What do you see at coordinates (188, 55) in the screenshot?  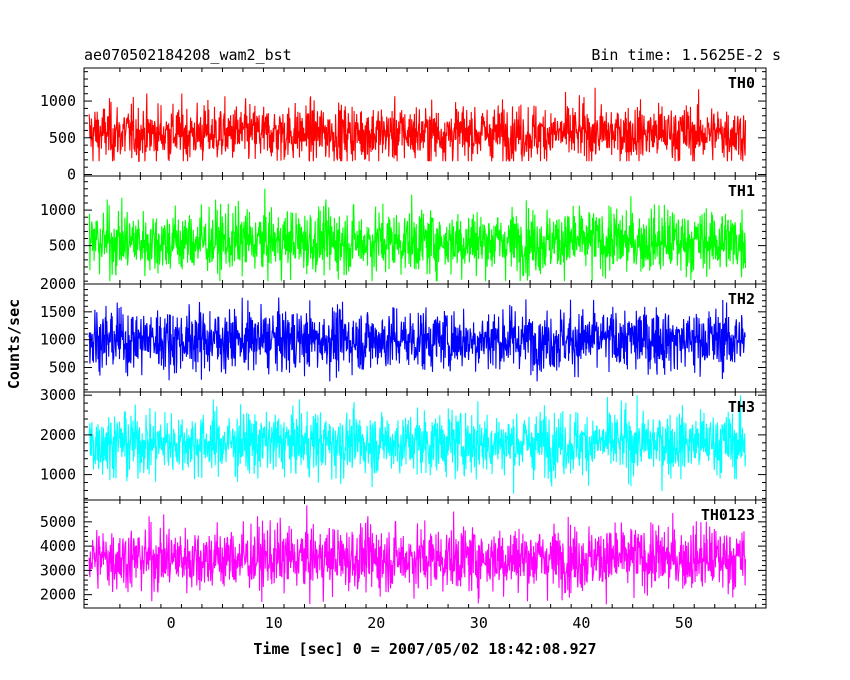 I see `chart-title: ae070502184208_wam2_bst` at bounding box center [188, 55].